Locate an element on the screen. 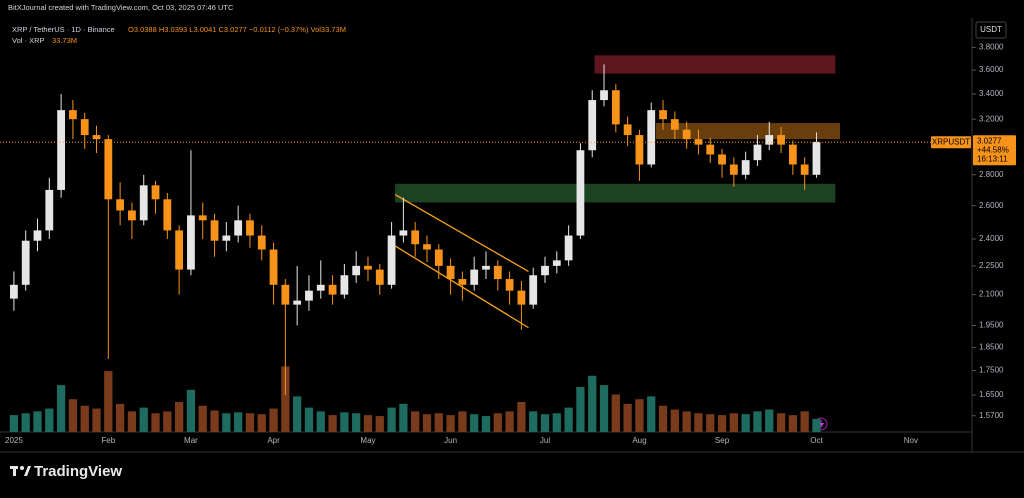 This screenshot has height=498, width=1024. y-tick-label: 3.8000 is located at coordinates (991, 47).